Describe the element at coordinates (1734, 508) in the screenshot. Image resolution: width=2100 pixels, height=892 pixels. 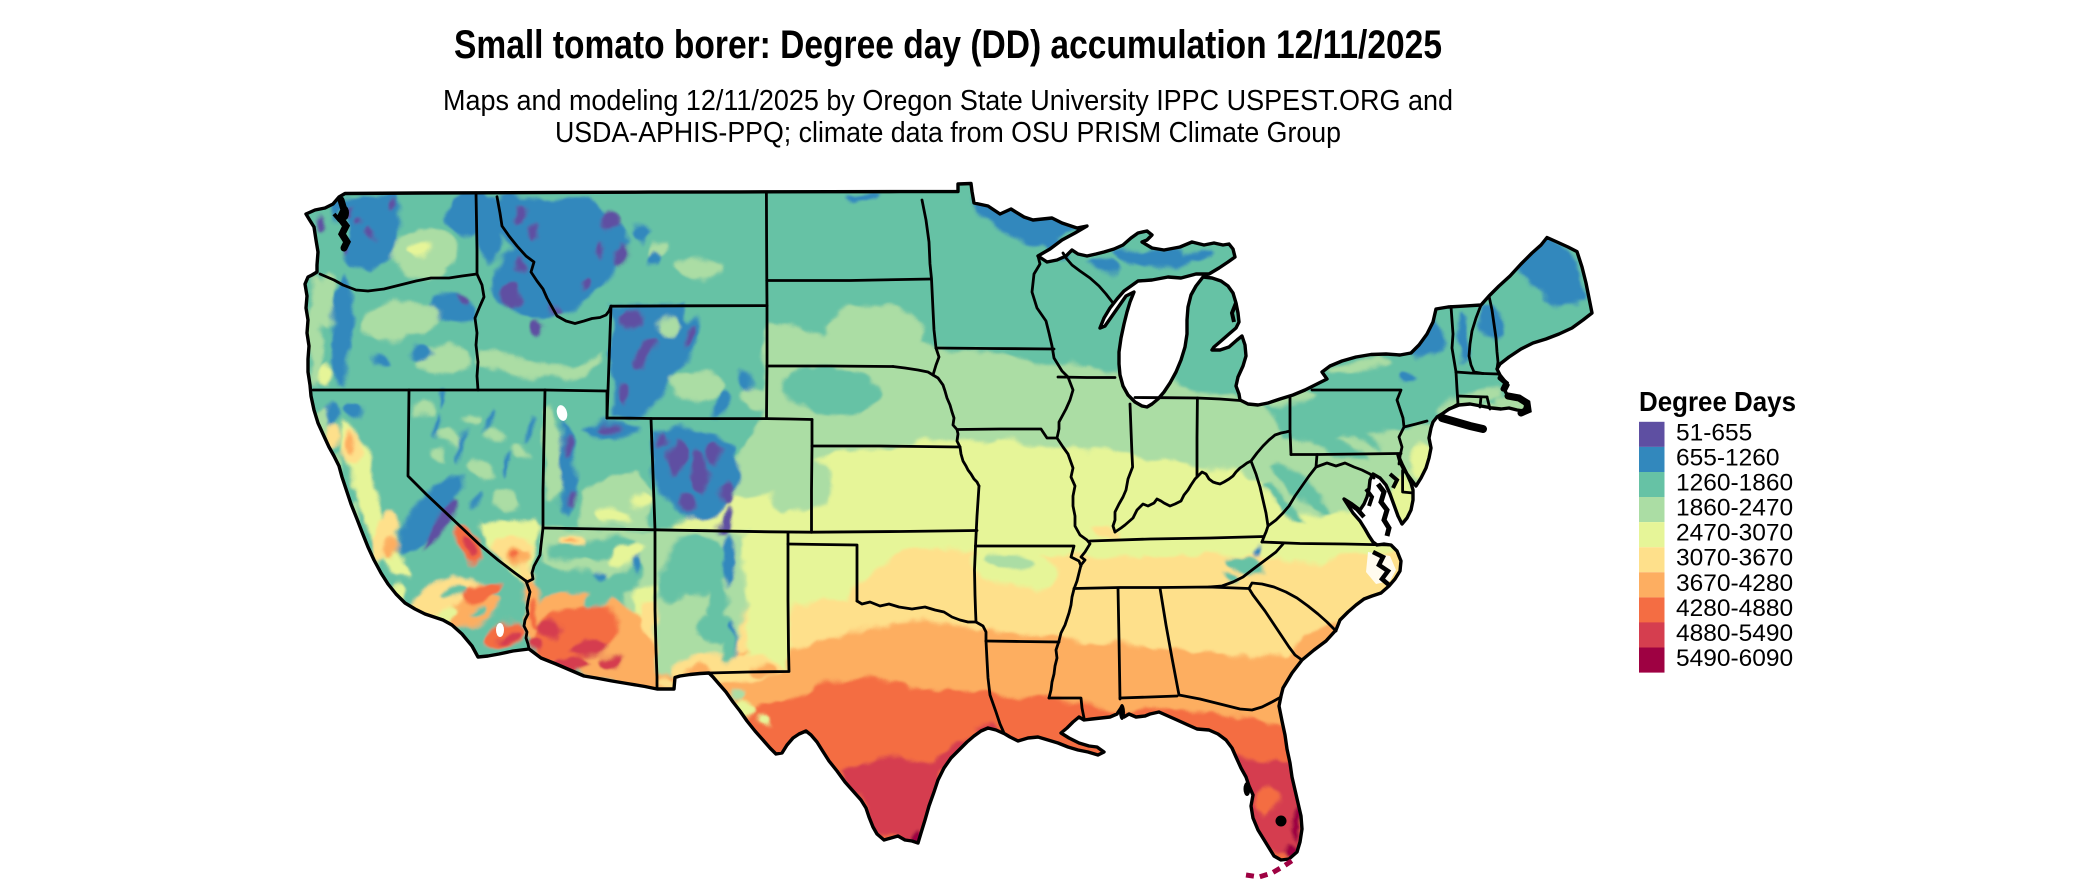
I see `svg-text: 1860-2470` at that location.